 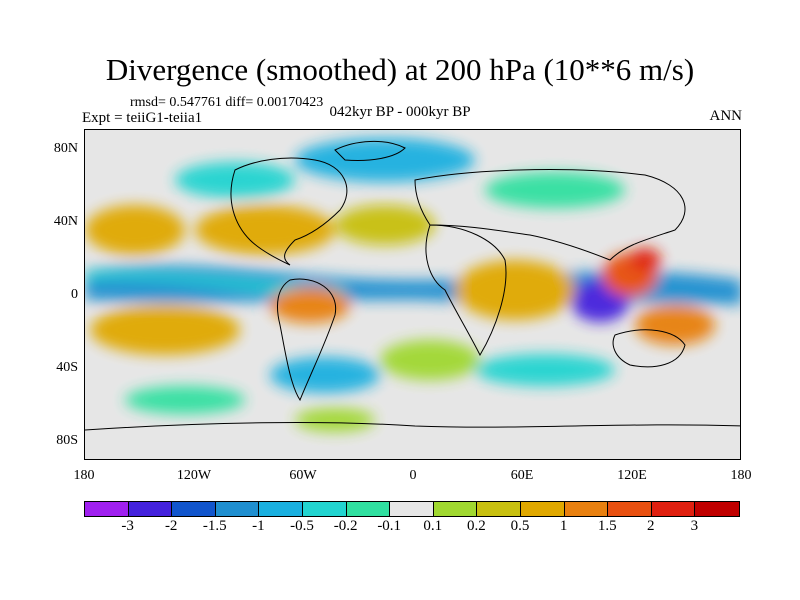 What do you see at coordinates (545, 370) in the screenshot?
I see `indian-ocean-negative` at bounding box center [545, 370].